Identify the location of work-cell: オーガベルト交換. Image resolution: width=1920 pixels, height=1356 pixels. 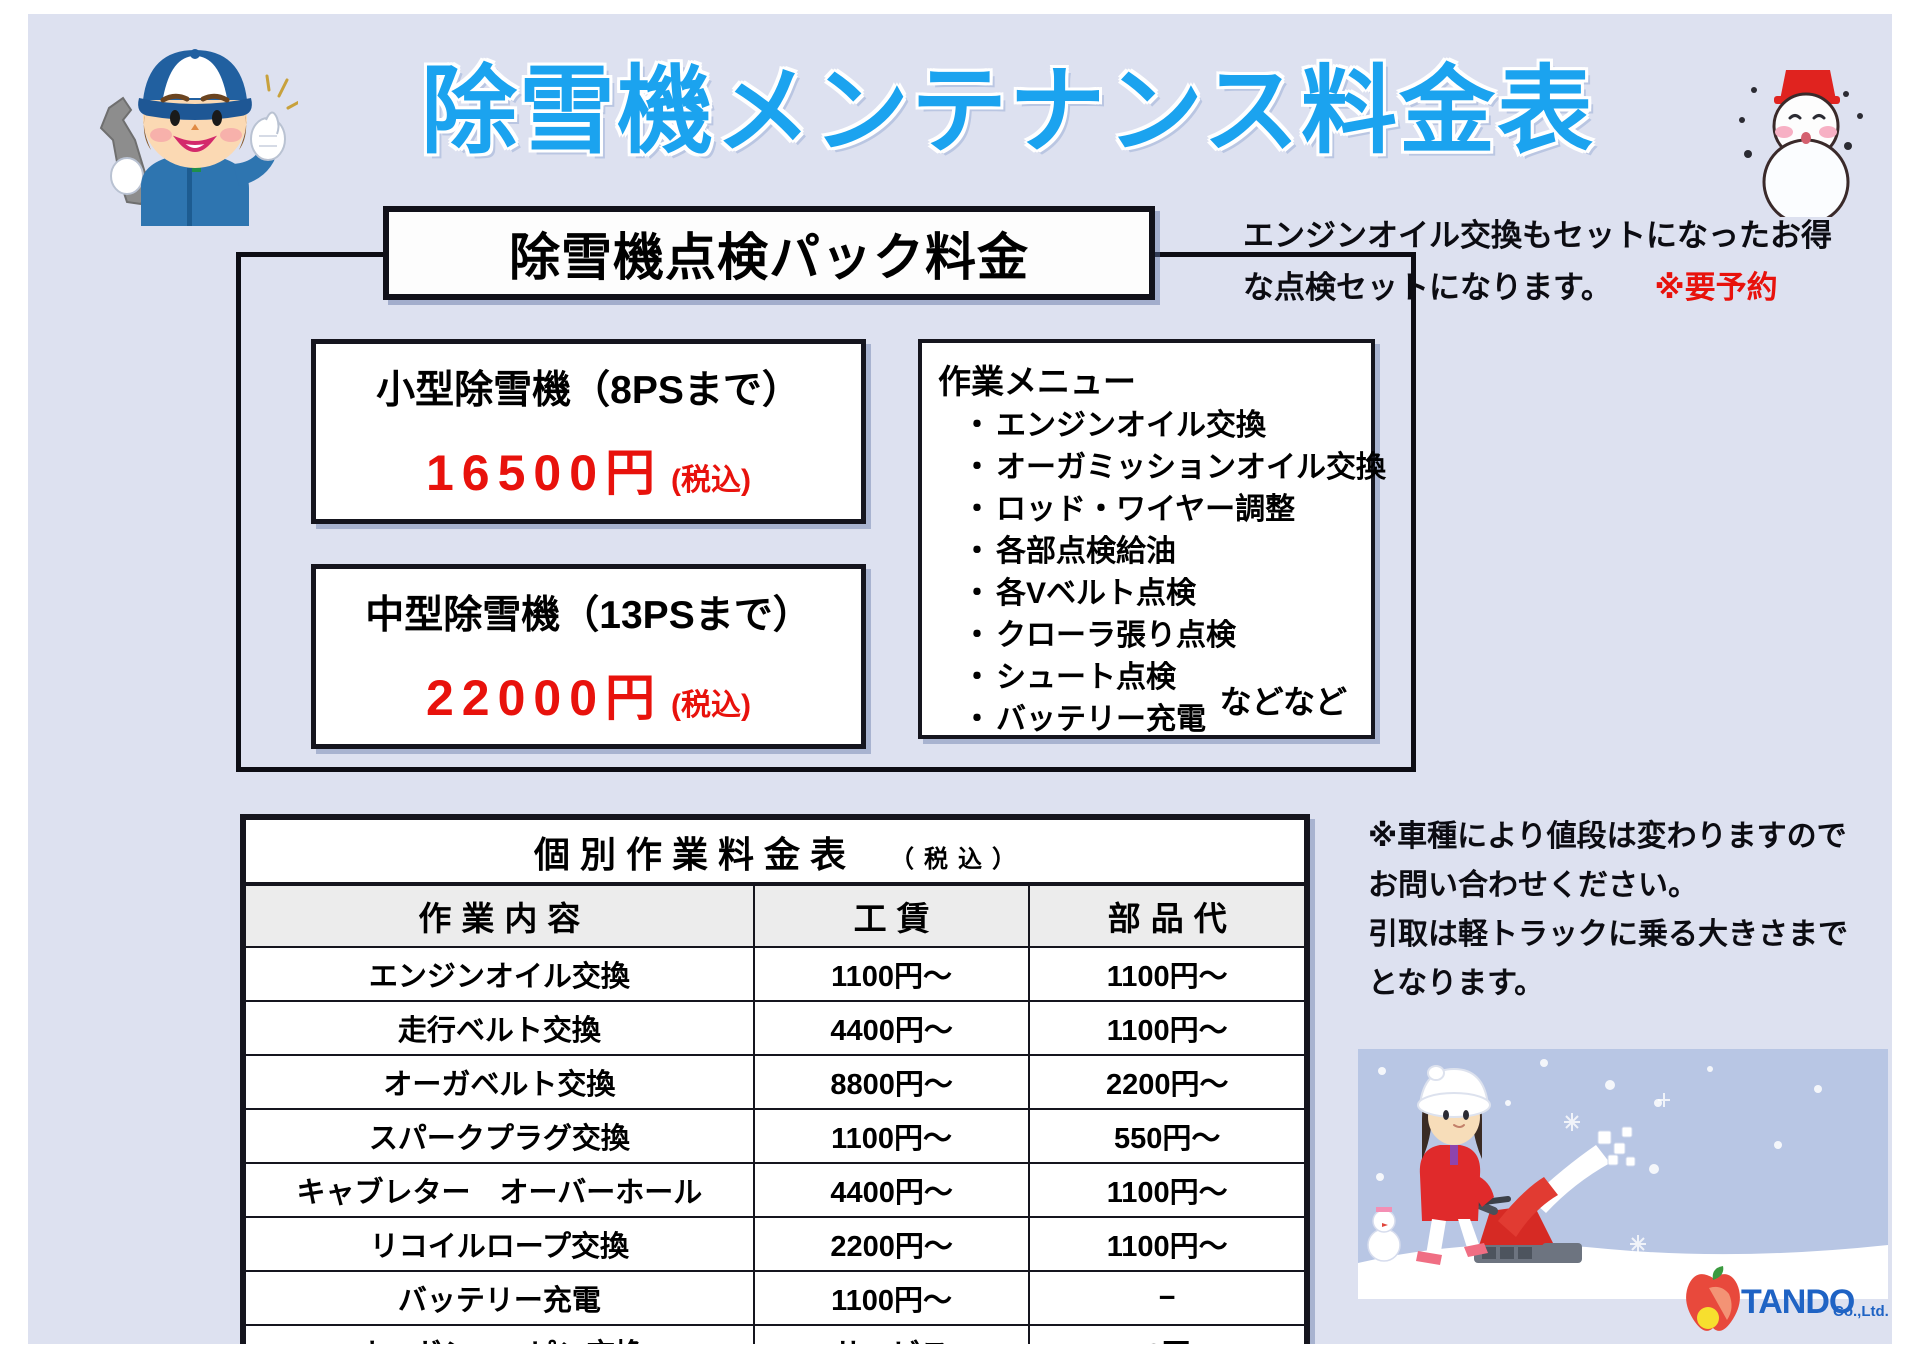
(499, 1082).